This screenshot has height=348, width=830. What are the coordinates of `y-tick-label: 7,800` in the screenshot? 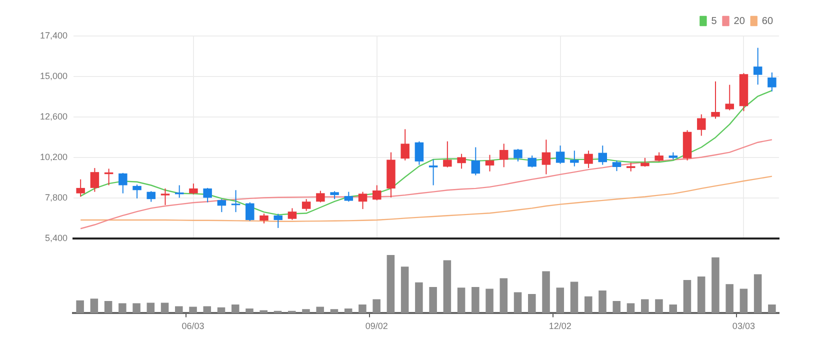 It's located at (56, 197).